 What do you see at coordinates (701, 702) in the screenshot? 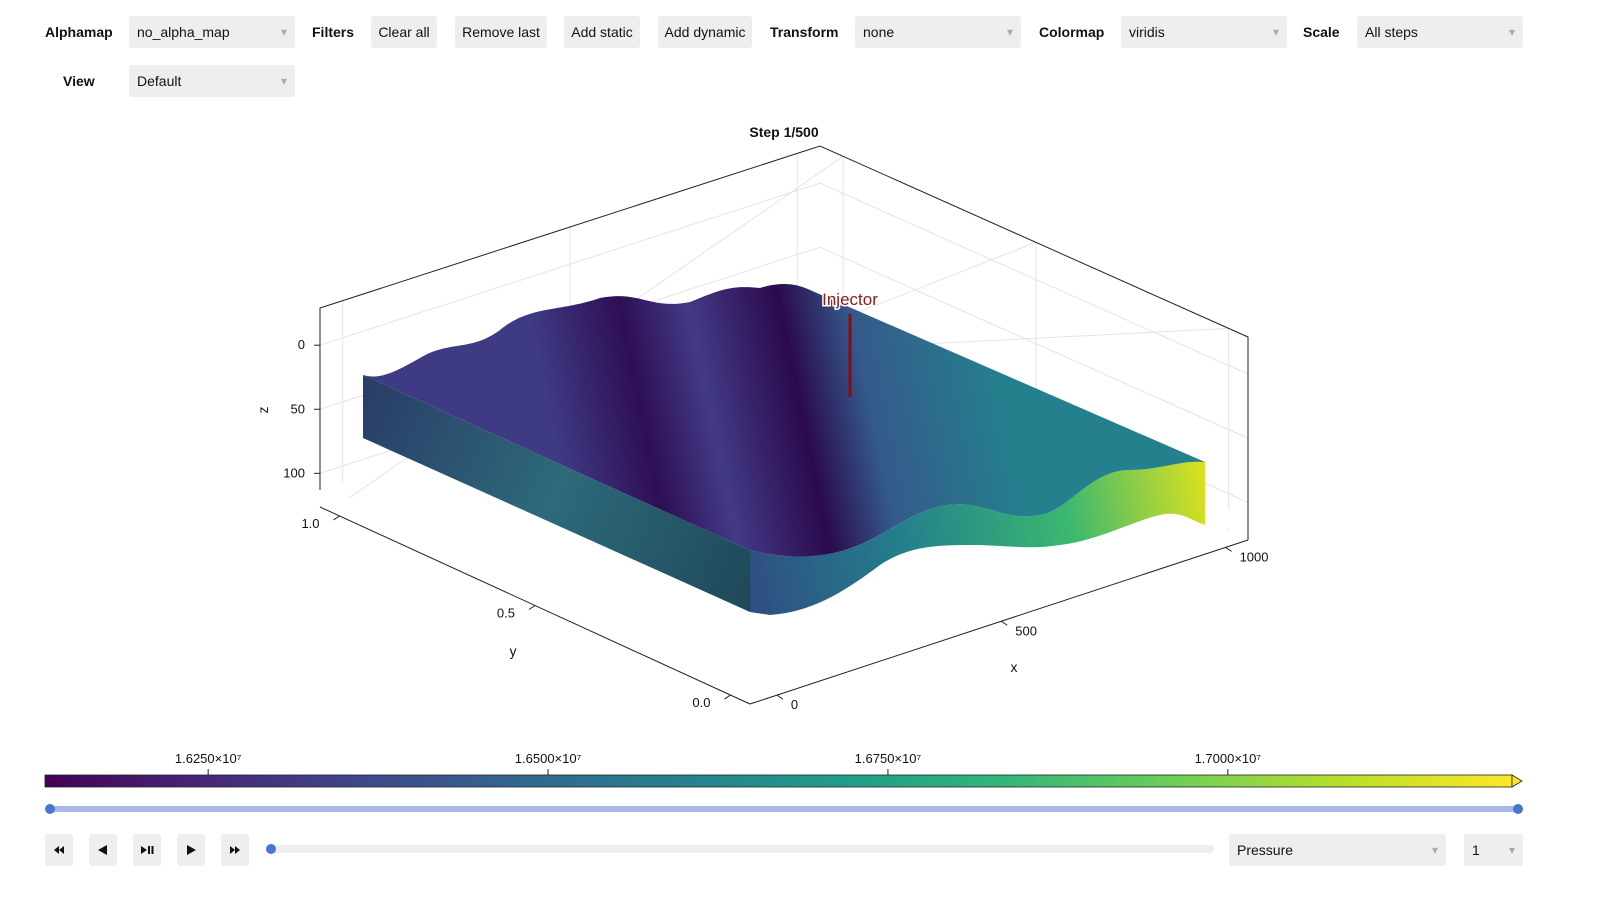
I see `y-tick-label: 0.0` at bounding box center [701, 702].